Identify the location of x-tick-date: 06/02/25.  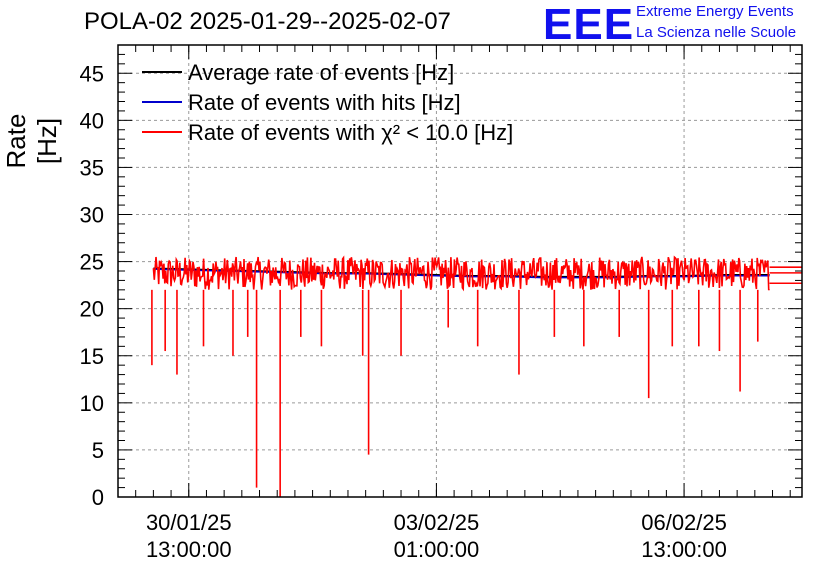
(684, 522).